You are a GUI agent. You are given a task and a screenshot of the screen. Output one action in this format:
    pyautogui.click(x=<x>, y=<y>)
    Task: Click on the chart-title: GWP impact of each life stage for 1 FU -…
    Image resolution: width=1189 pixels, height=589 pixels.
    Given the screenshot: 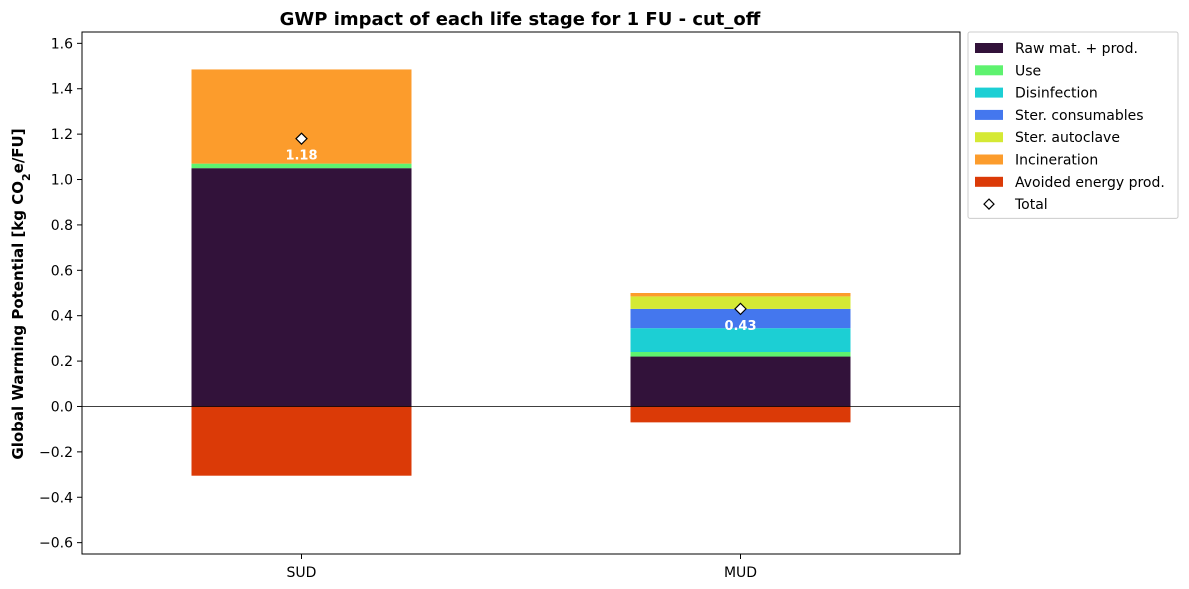 What is the action you would take?
    pyautogui.click(x=520, y=19)
    